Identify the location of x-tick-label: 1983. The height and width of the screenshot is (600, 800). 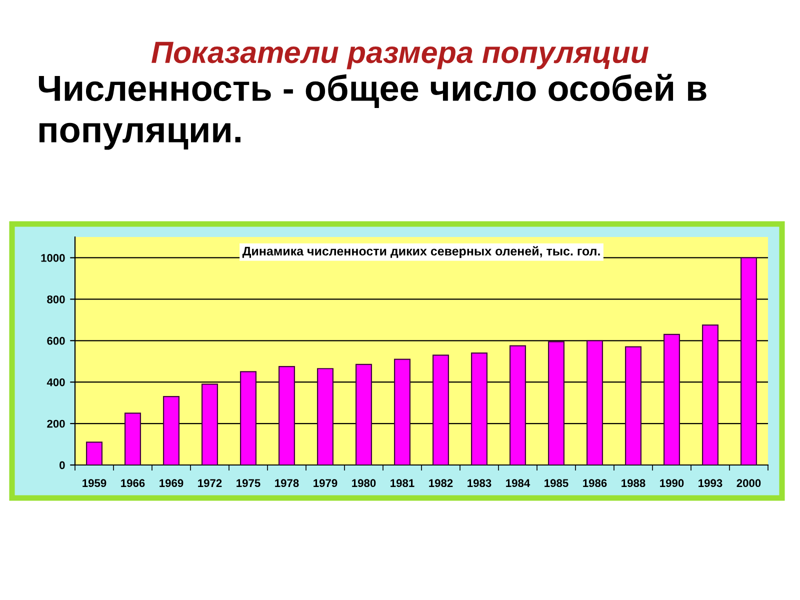
(480, 483).